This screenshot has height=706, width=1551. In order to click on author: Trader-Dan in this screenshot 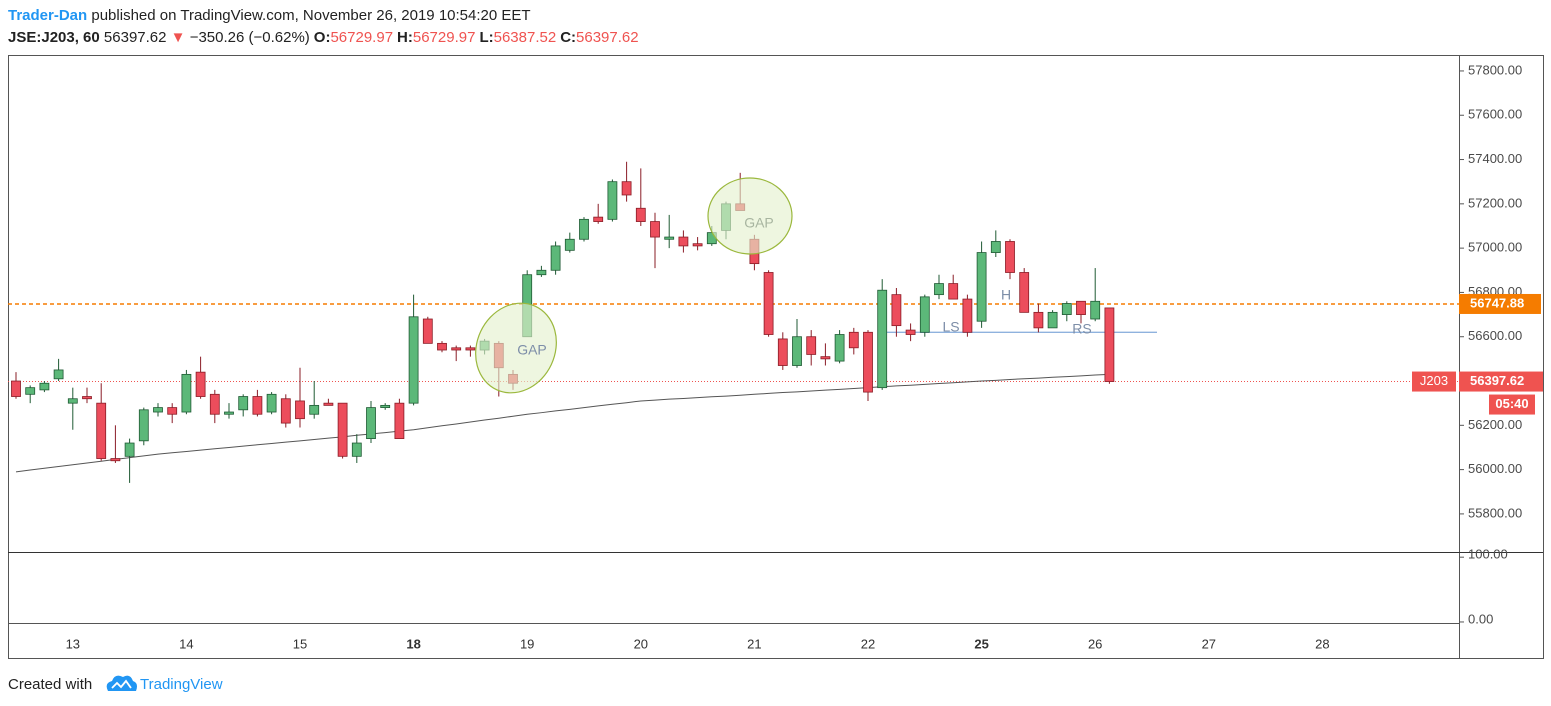, I will do `click(47, 15)`.